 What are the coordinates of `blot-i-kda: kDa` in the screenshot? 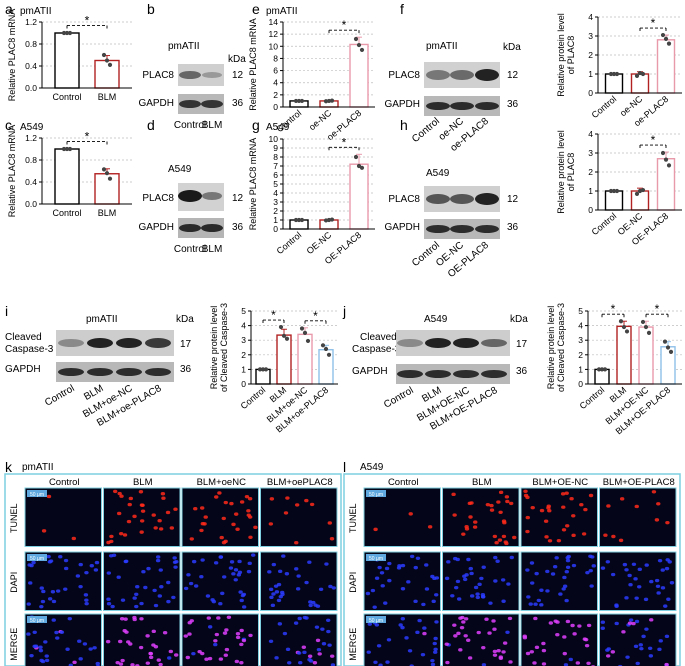 It's located at (185, 319).